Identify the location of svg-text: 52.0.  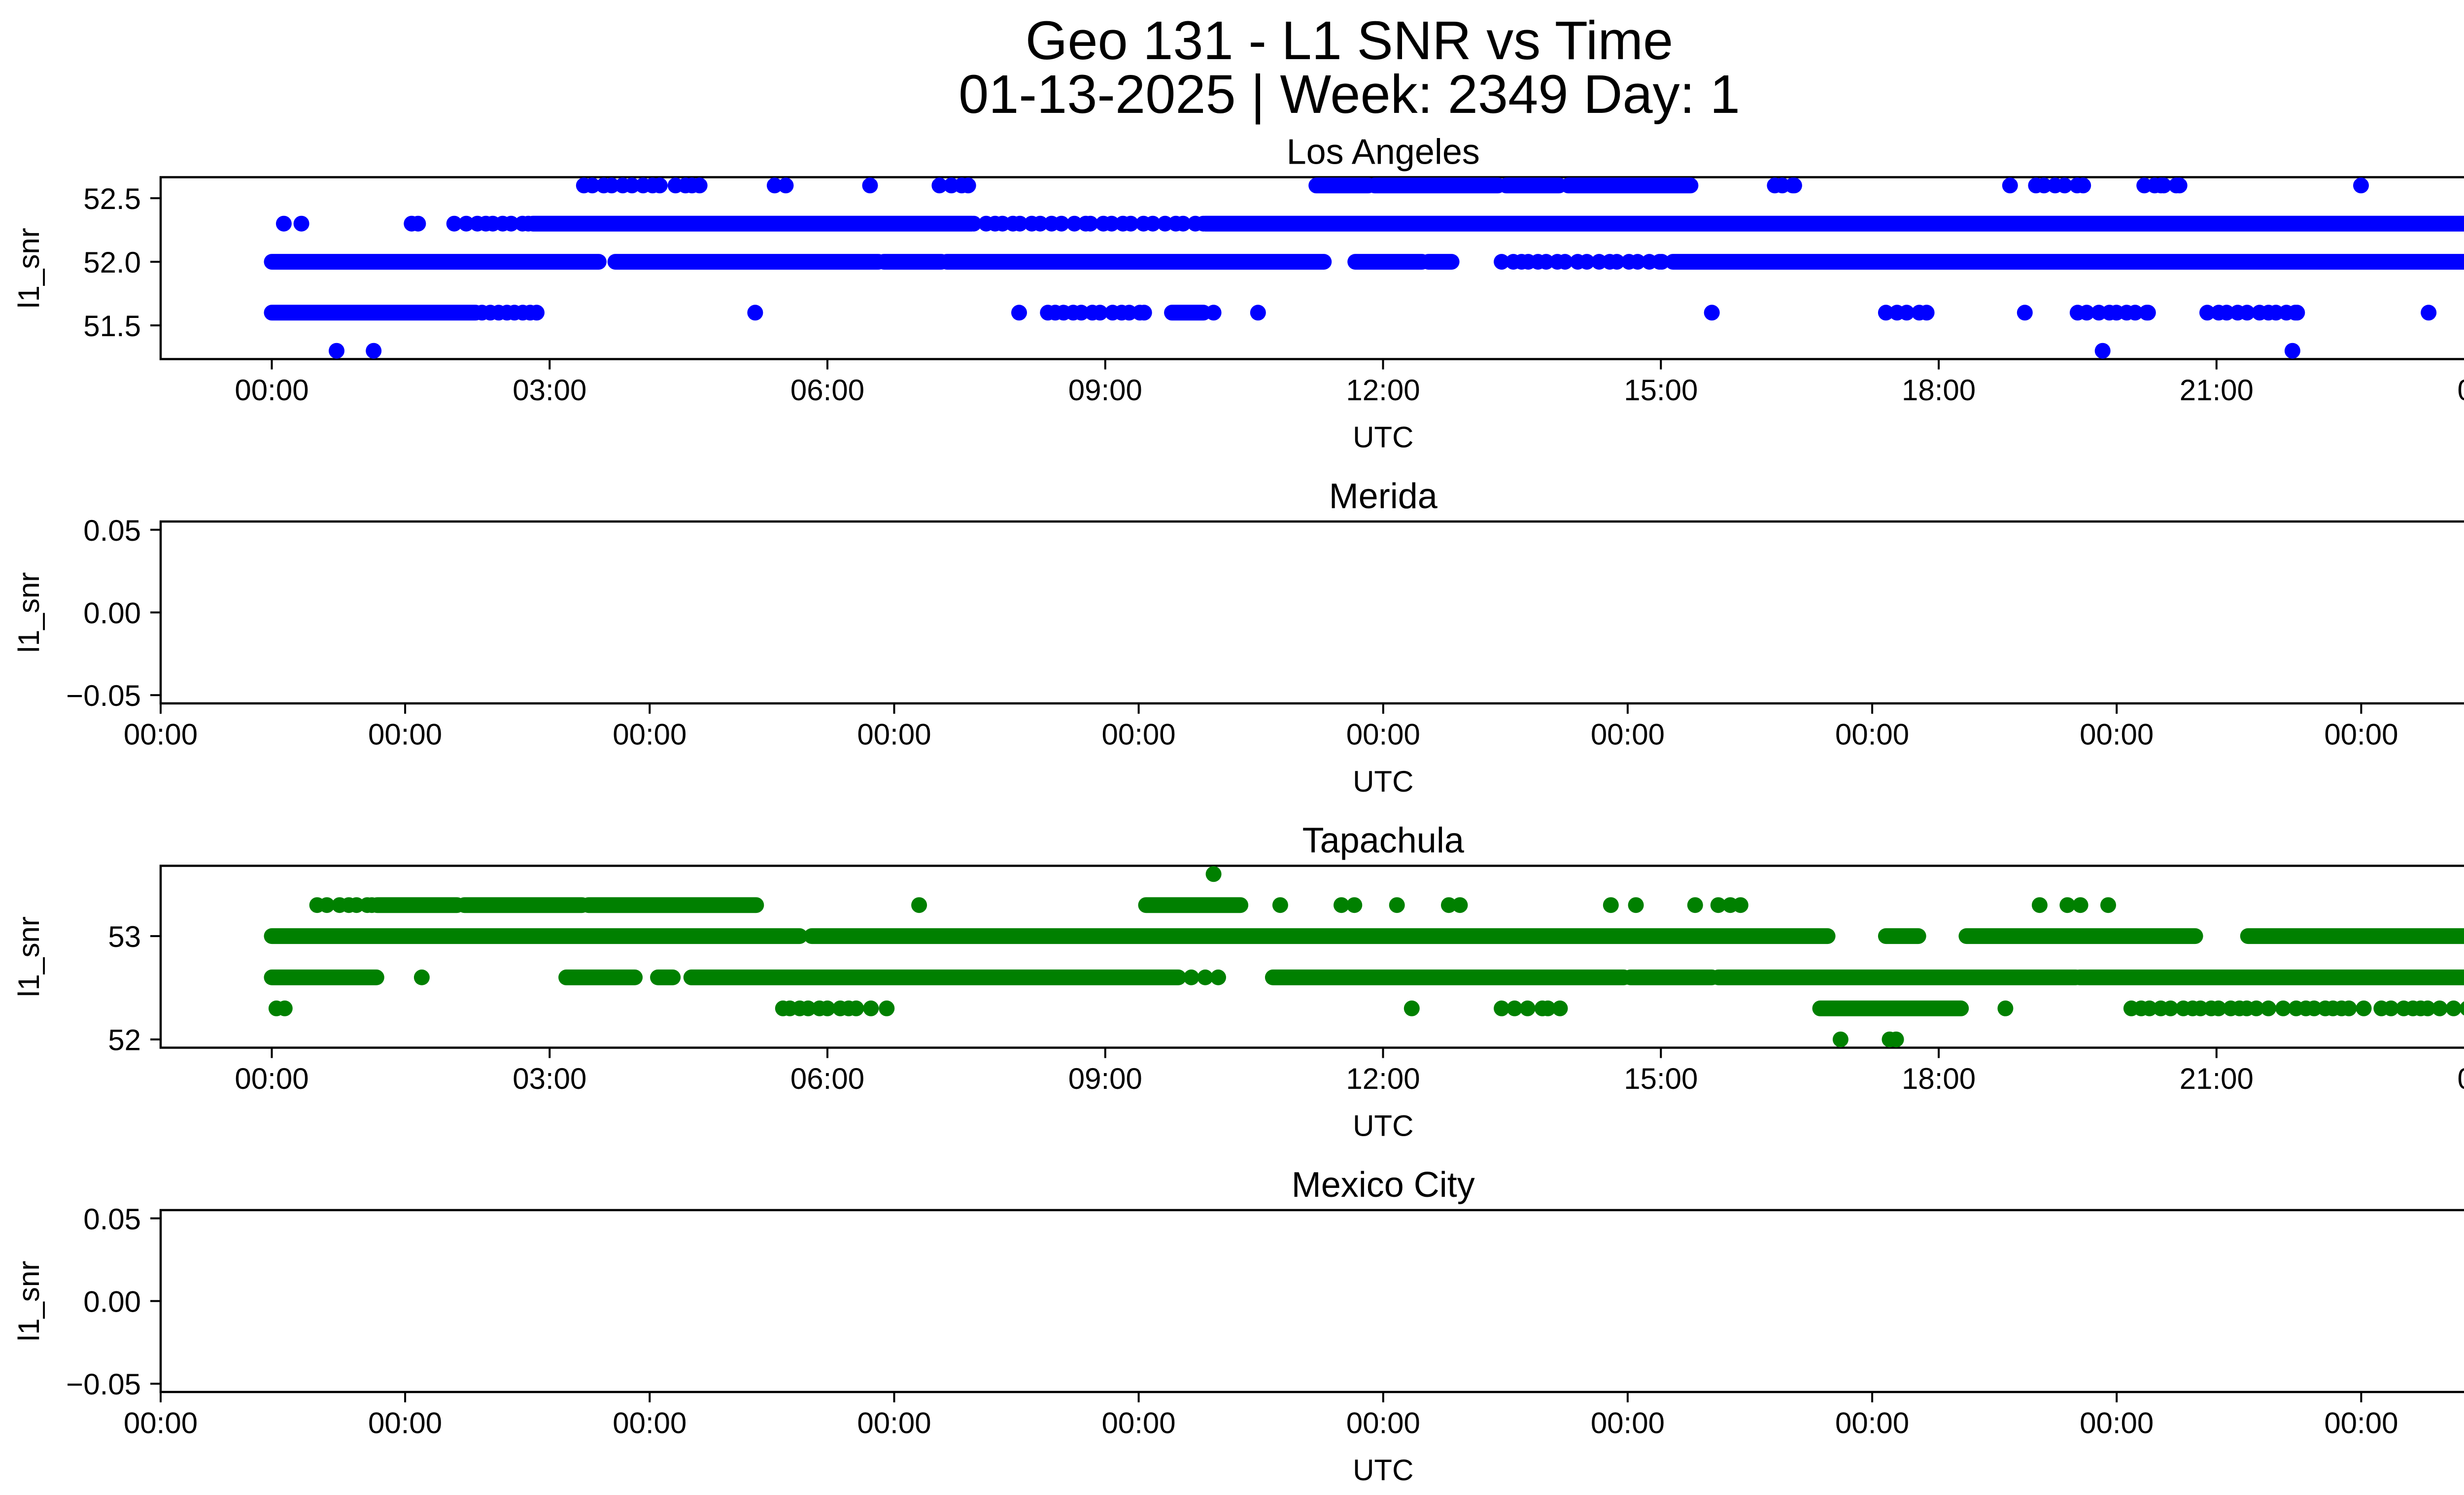
(112, 262).